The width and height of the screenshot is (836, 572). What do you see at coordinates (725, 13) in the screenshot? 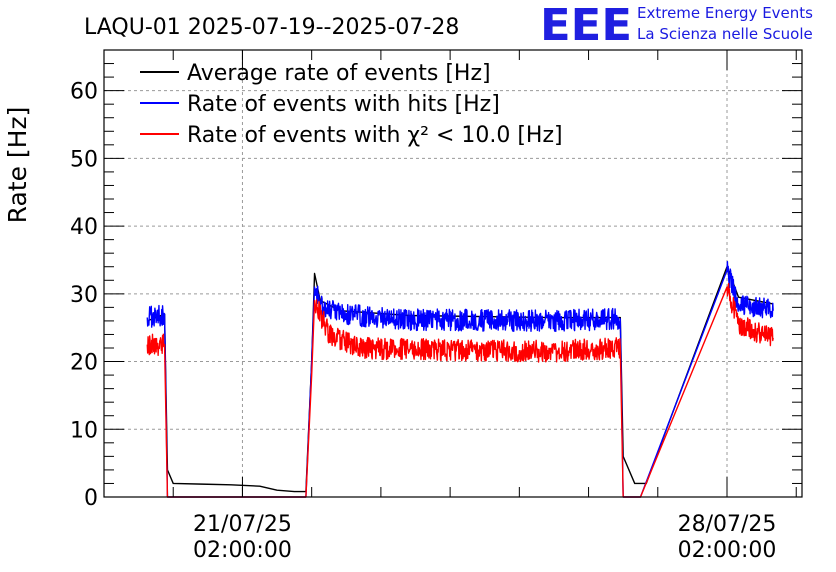
I see `logo-line-1: Extreme Energy Events` at bounding box center [725, 13].